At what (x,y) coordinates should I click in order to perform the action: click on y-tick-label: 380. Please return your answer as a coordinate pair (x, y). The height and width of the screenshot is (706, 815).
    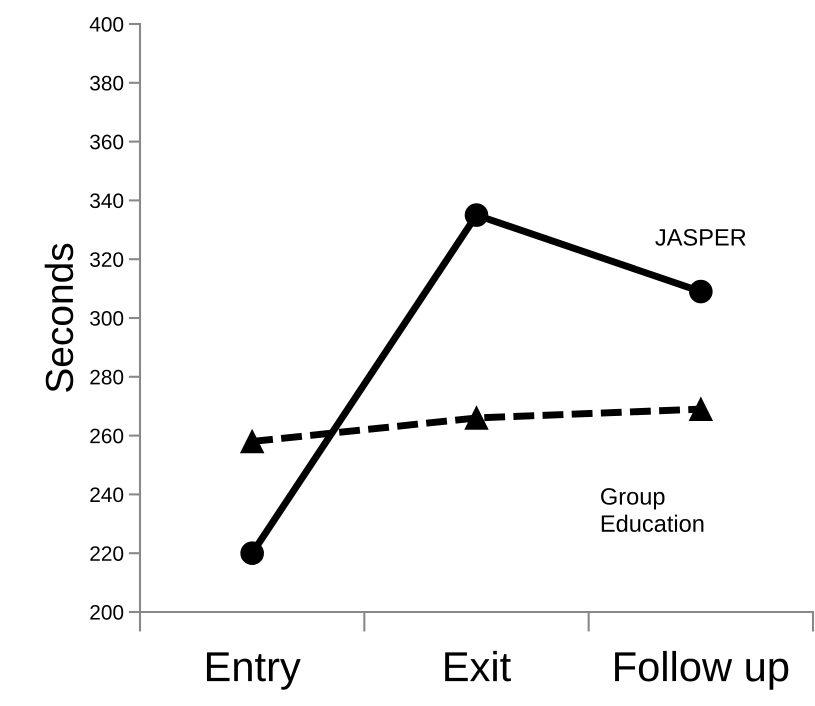
    Looking at the image, I should click on (107, 83).